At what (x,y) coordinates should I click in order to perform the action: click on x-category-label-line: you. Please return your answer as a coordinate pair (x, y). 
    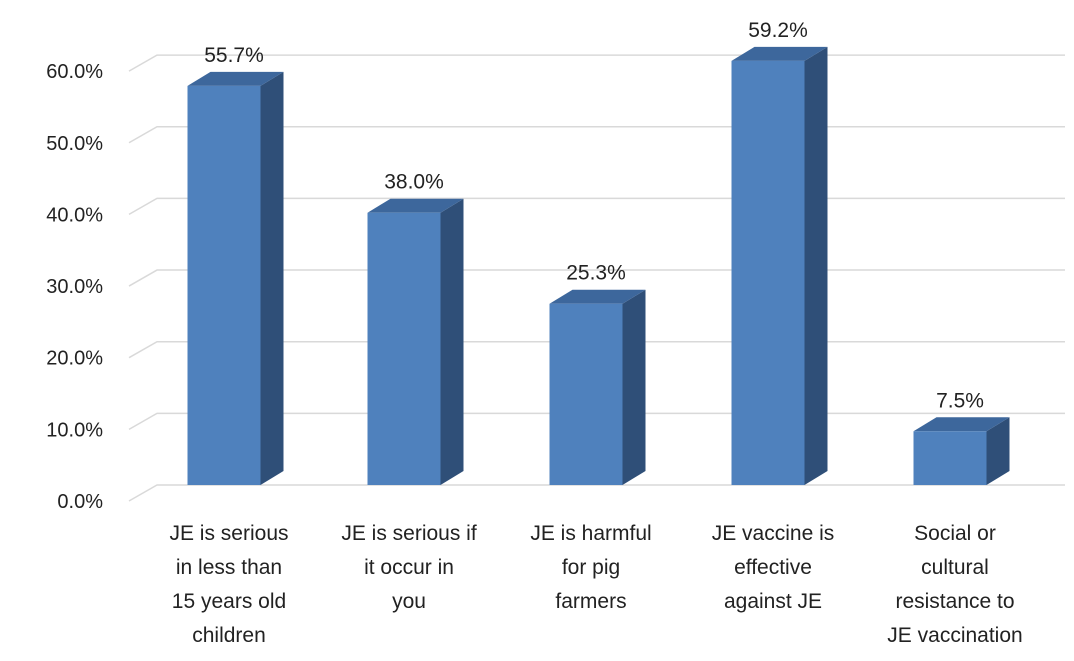
    Looking at the image, I should click on (409, 601).